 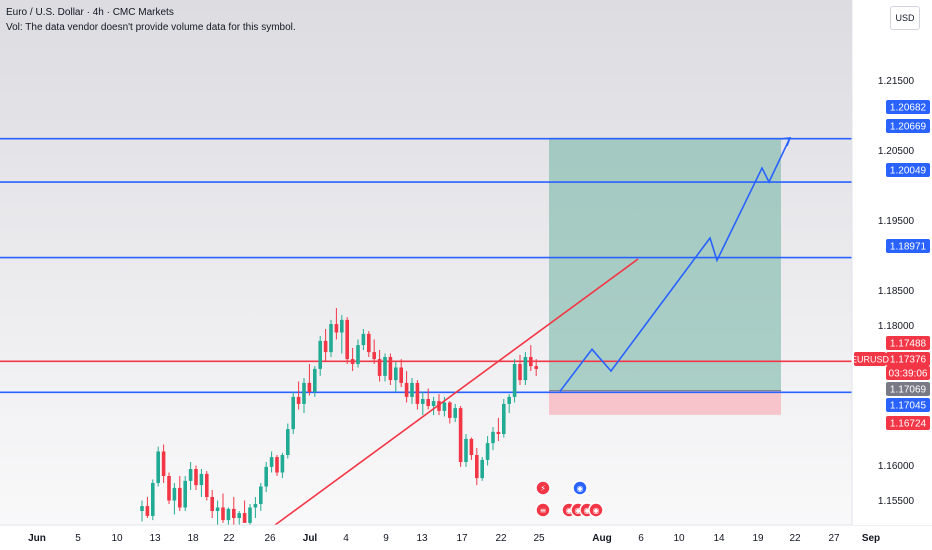 What do you see at coordinates (908, 343) in the screenshot?
I see `price-label: 1.17488` at bounding box center [908, 343].